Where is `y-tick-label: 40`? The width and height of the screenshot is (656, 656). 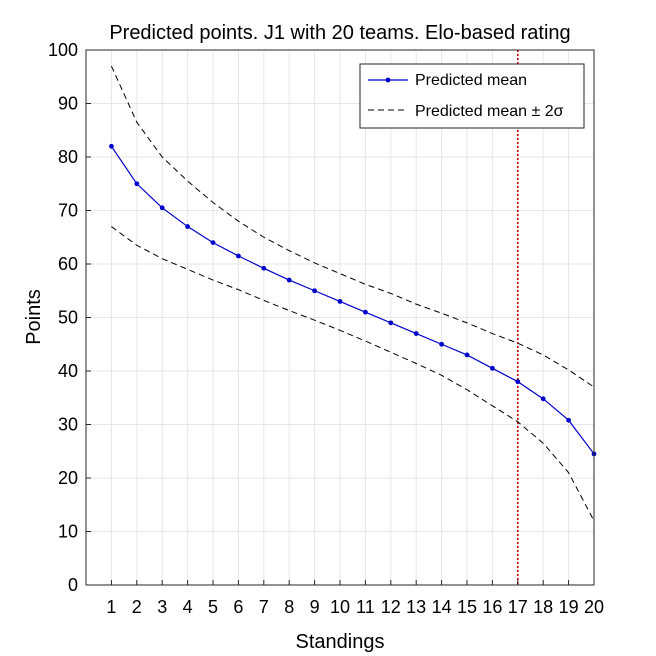
y-tick-label: 40 is located at coordinates (68, 371).